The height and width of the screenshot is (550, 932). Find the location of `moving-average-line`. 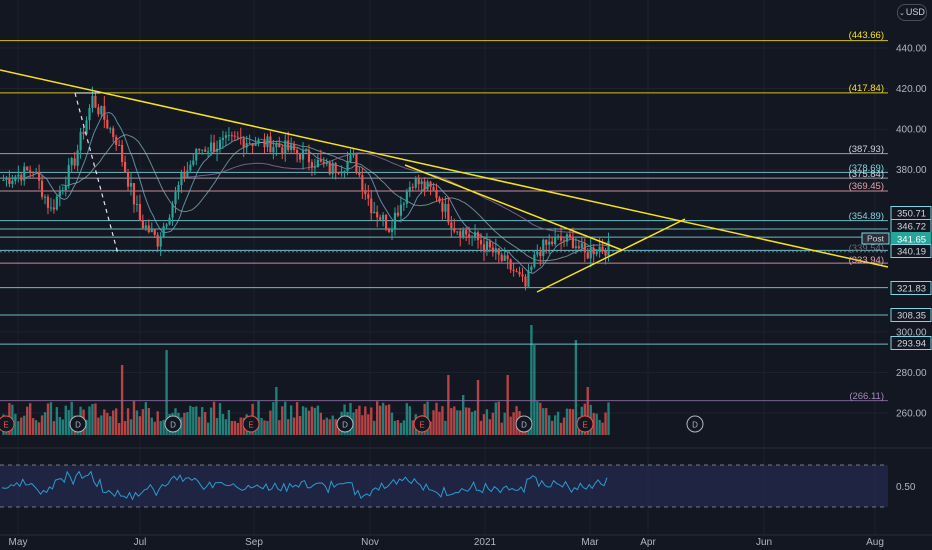

moving-average-line is located at coordinates (393, 198).